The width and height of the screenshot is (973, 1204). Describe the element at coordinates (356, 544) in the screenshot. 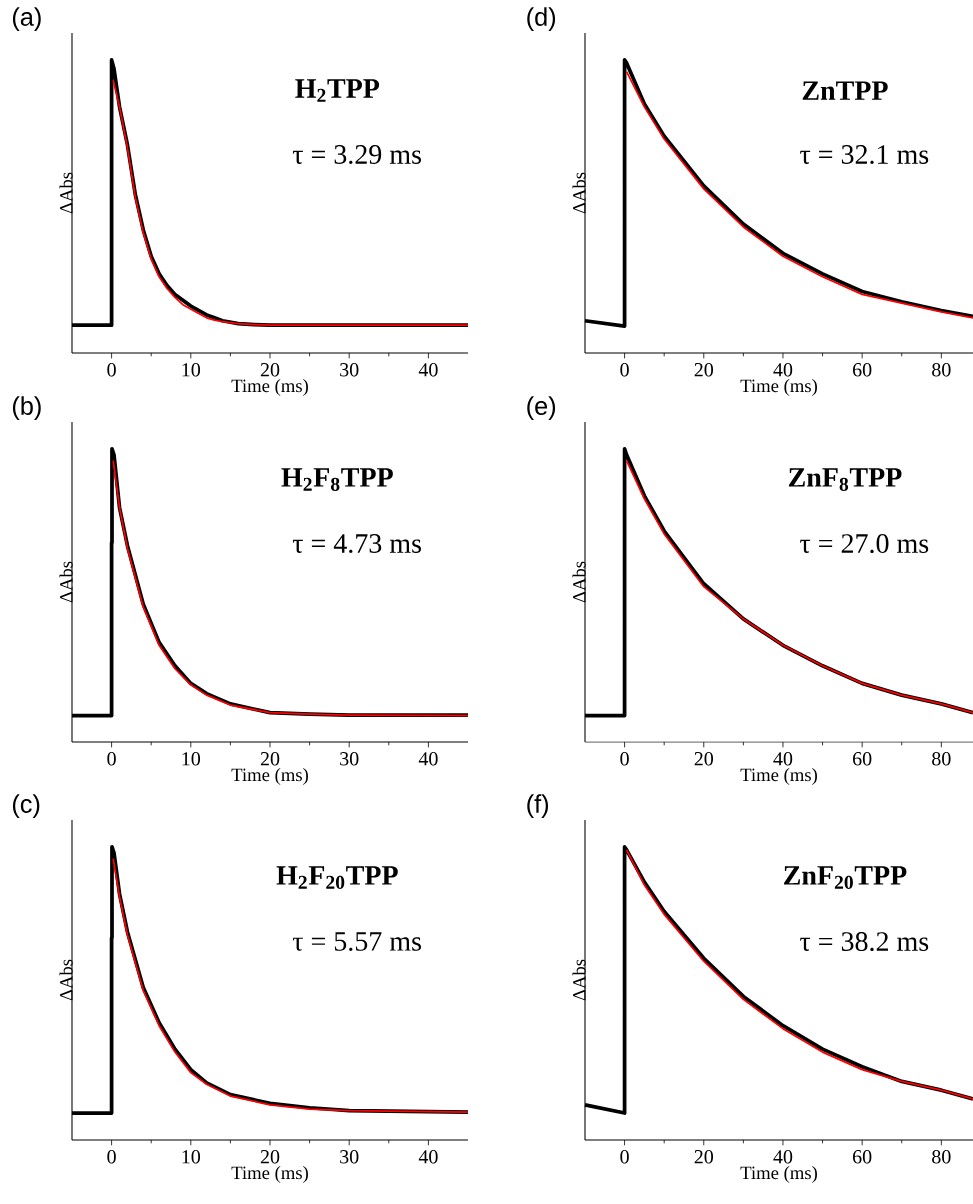

I see `annotation: τ = 4.73 ms` at that location.